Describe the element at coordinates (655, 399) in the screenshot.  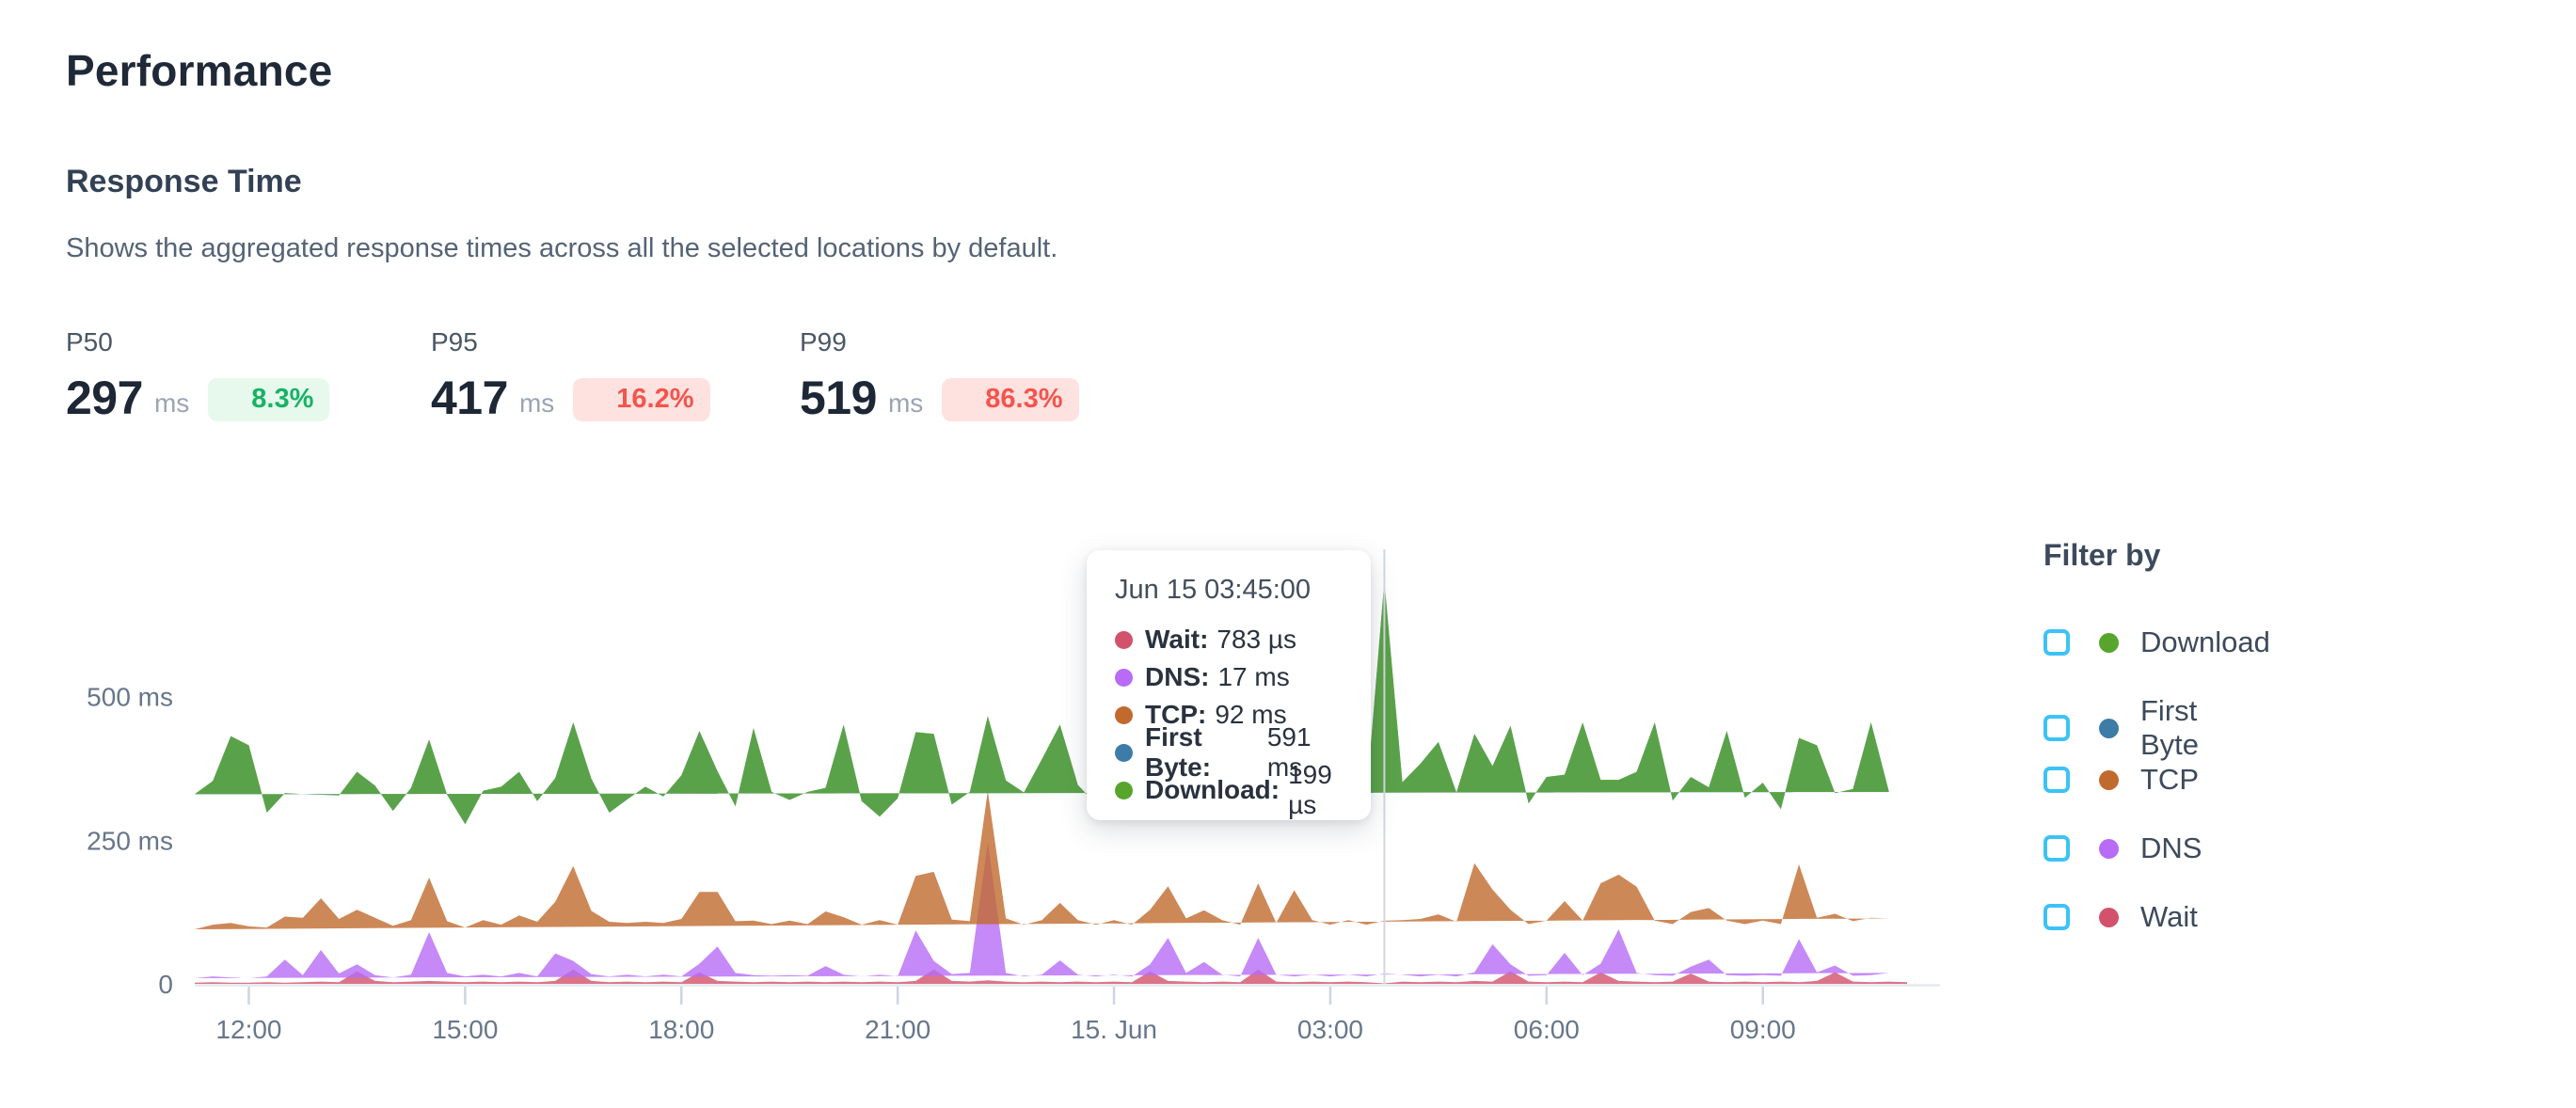
I see `delta-value: 16.2%` at that location.